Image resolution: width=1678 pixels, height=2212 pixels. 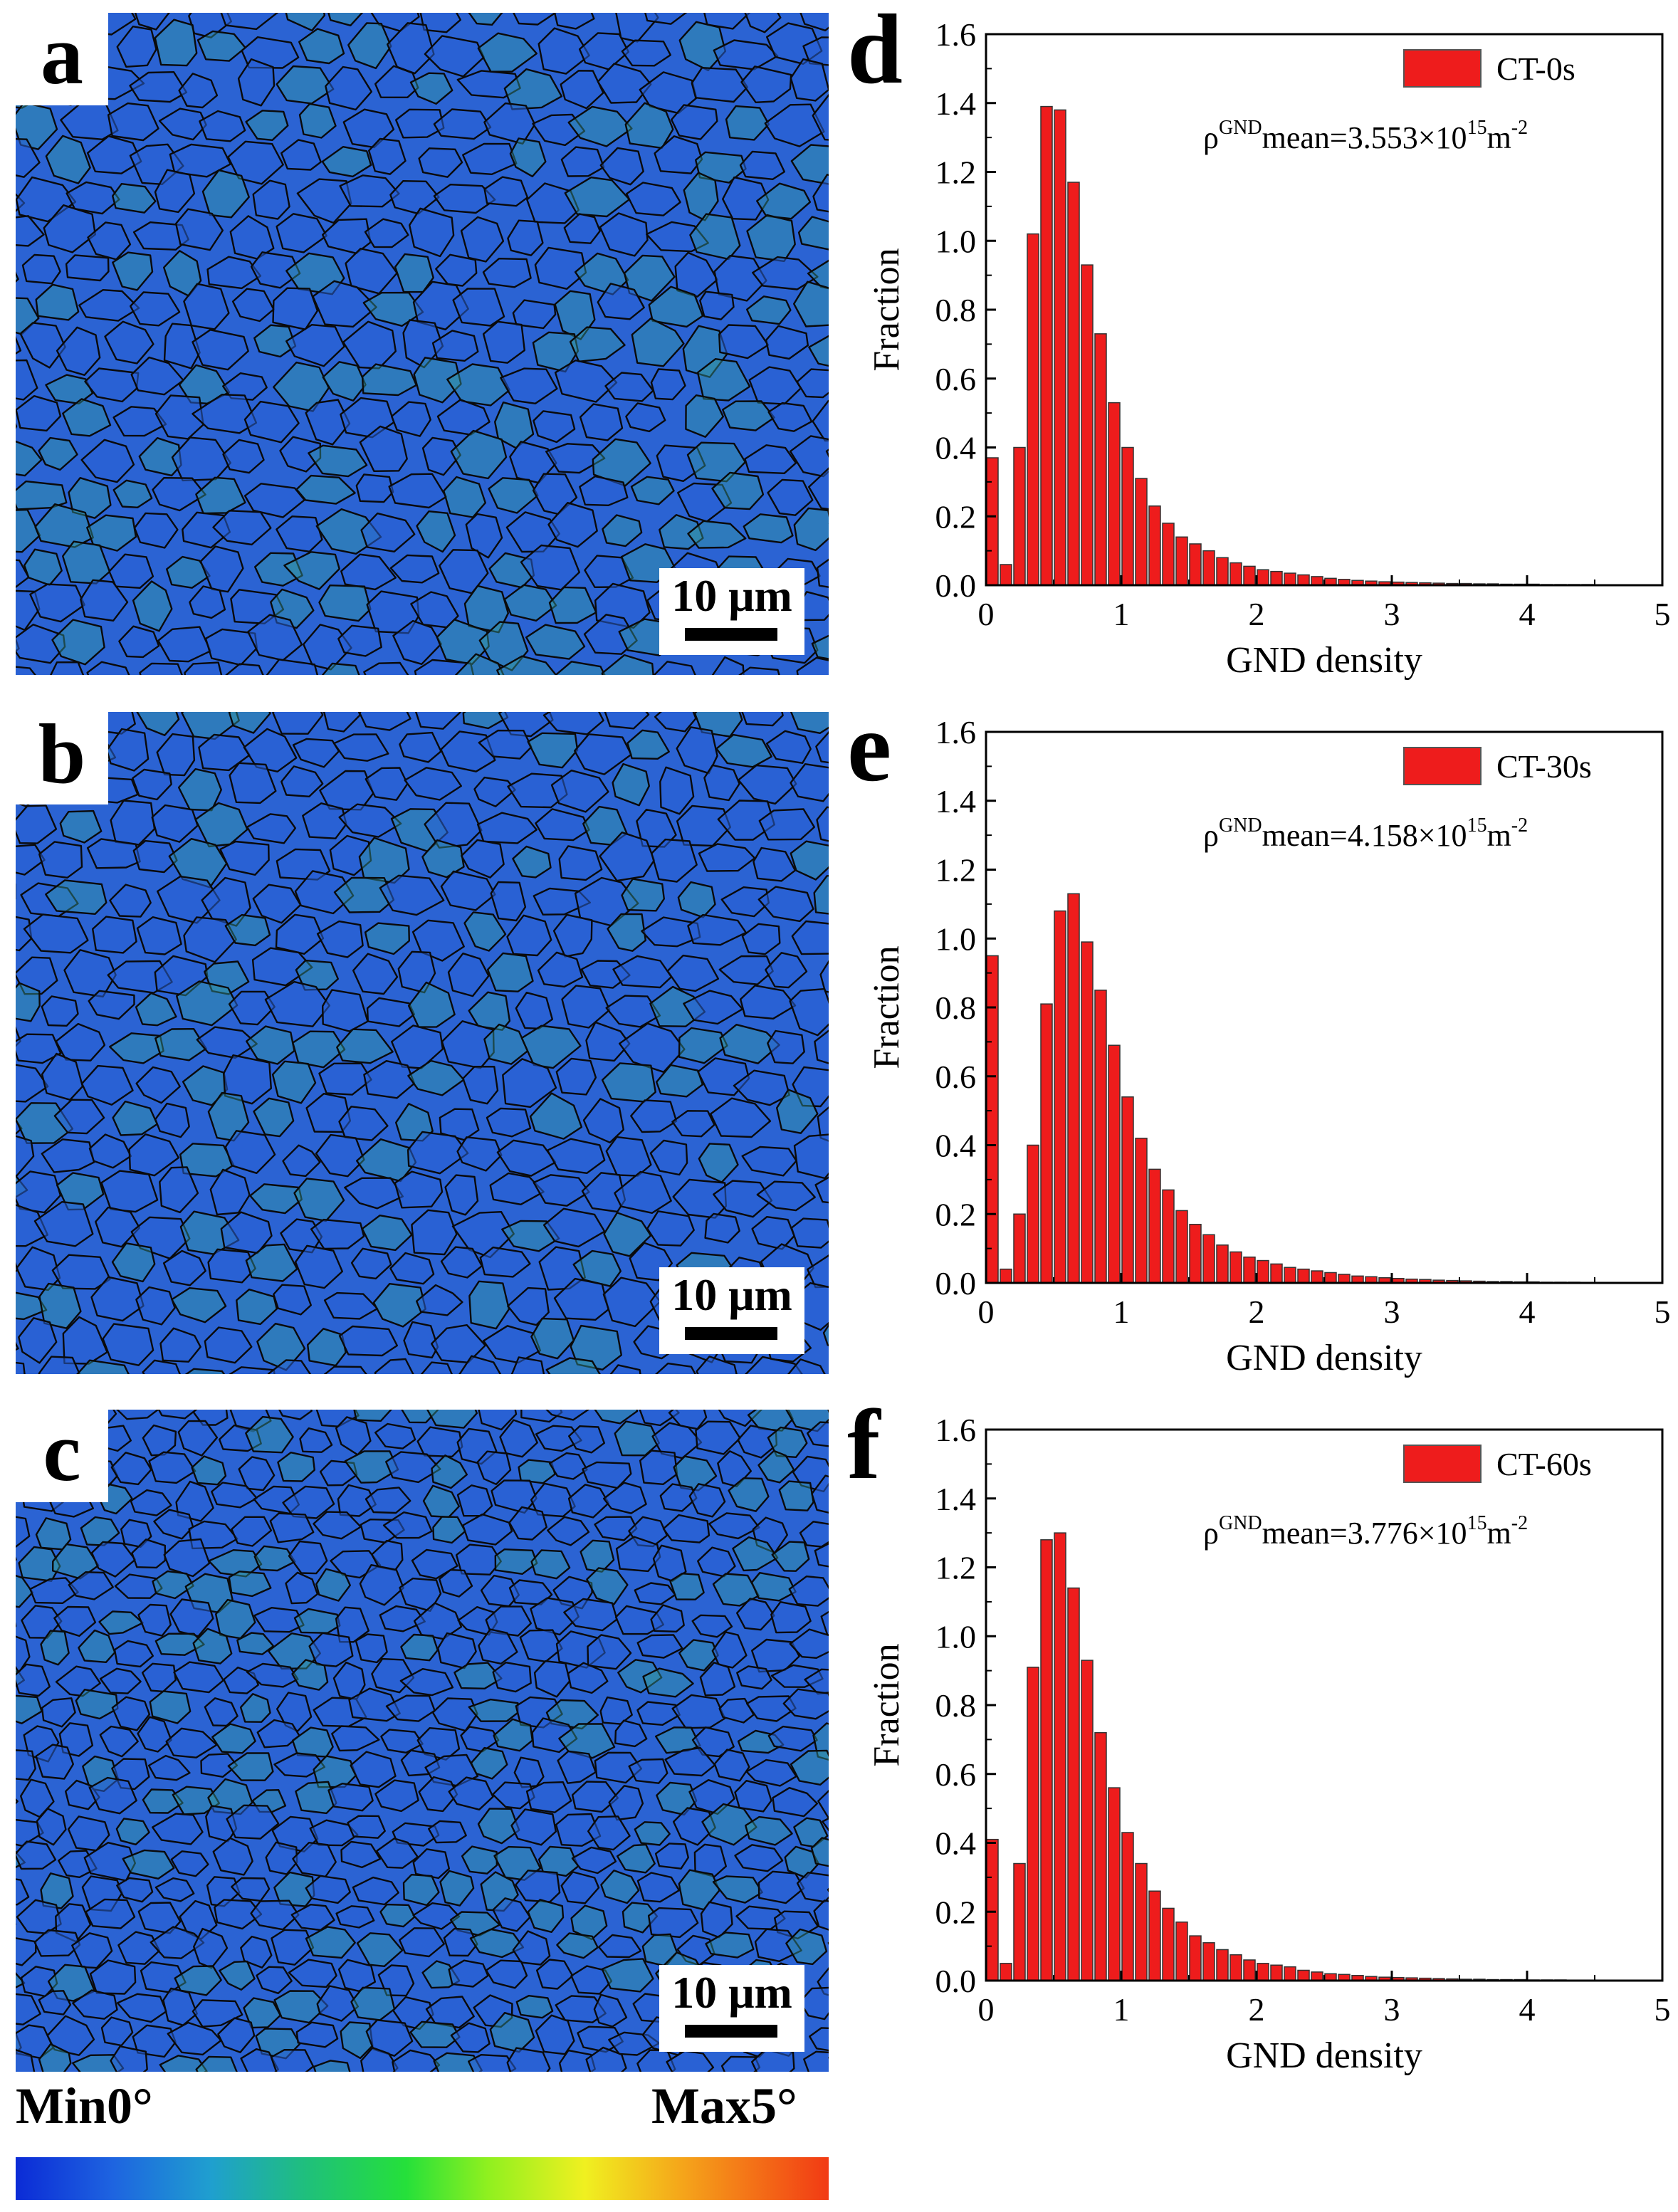 What do you see at coordinates (731, 2032) in the screenshot?
I see `scale-bar-line-c` at bounding box center [731, 2032].